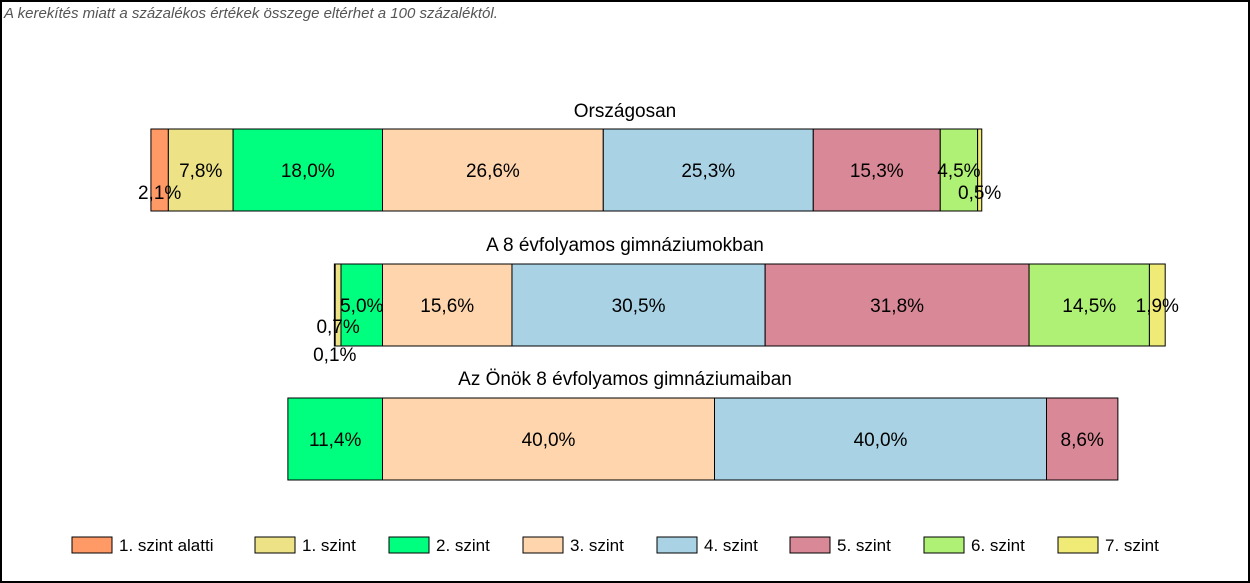 Image resolution: width=1250 pixels, height=583 pixels. I want to click on data-label: 15,3%, so click(877, 171).